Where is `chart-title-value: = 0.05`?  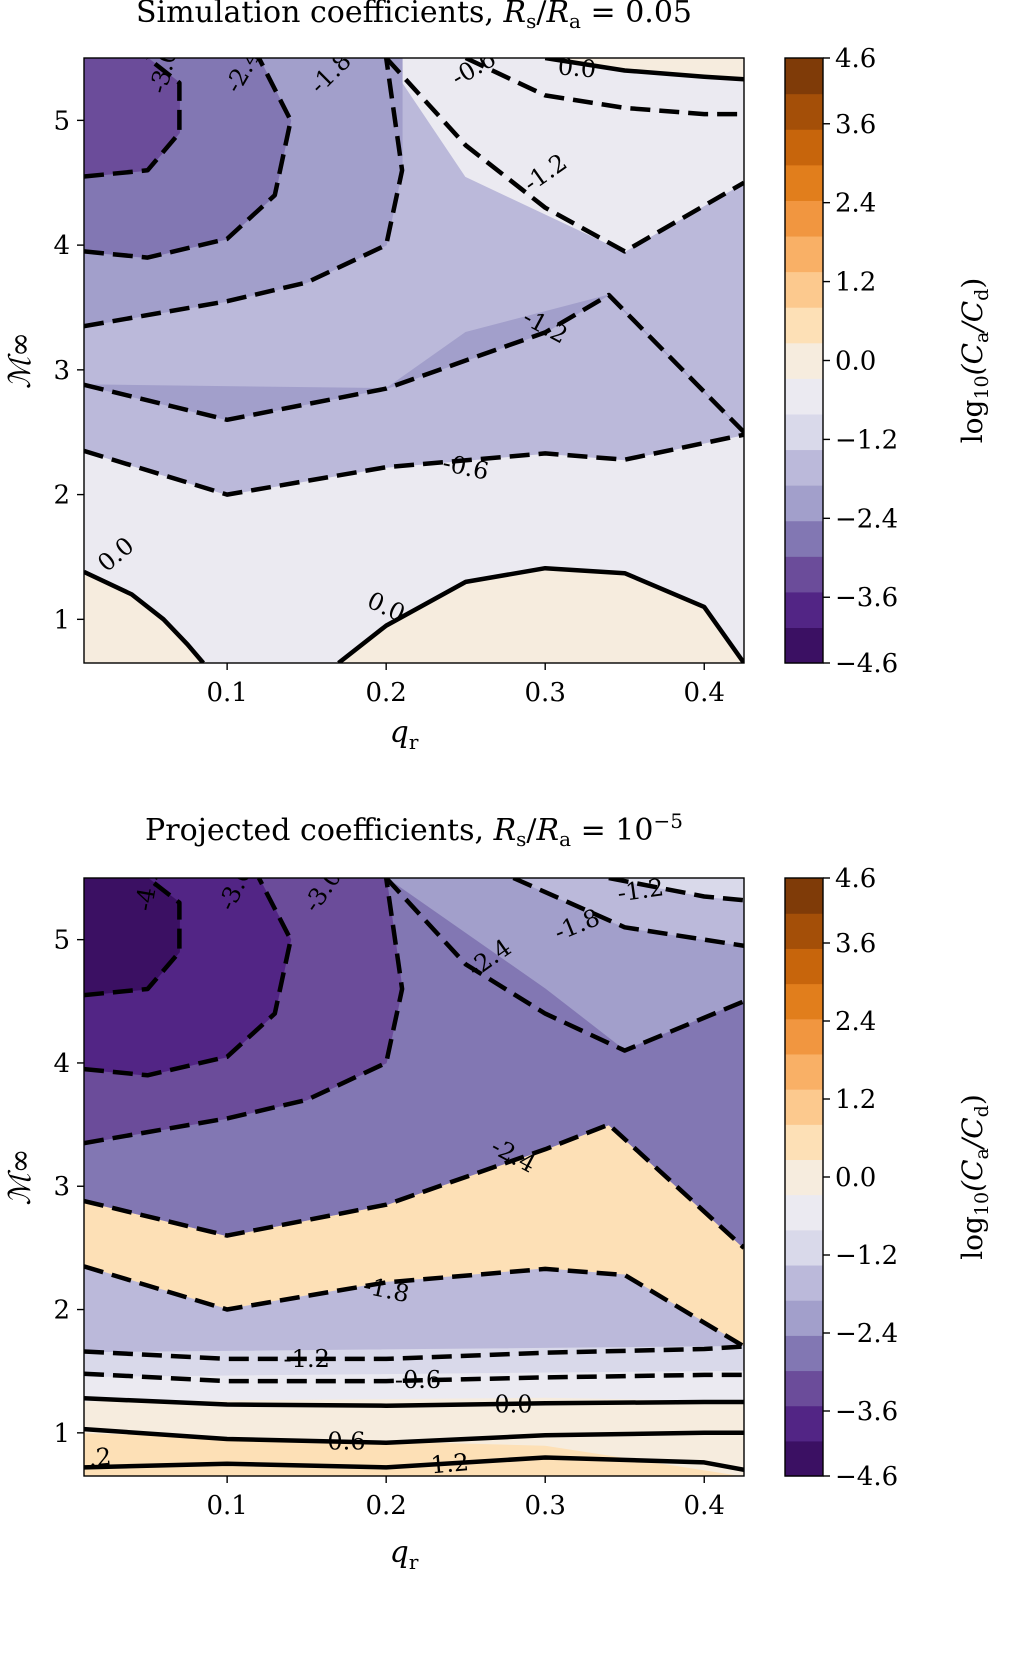
chart-title-value: = 0.05 is located at coordinates (636, 15).